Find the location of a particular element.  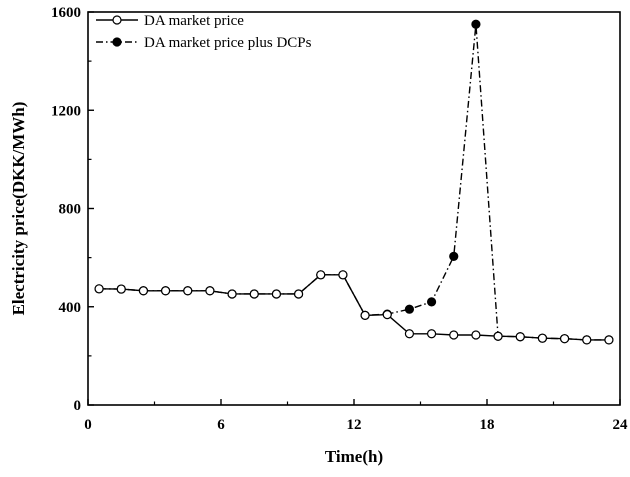

y-tick-label: 1200 is located at coordinates (66, 111).